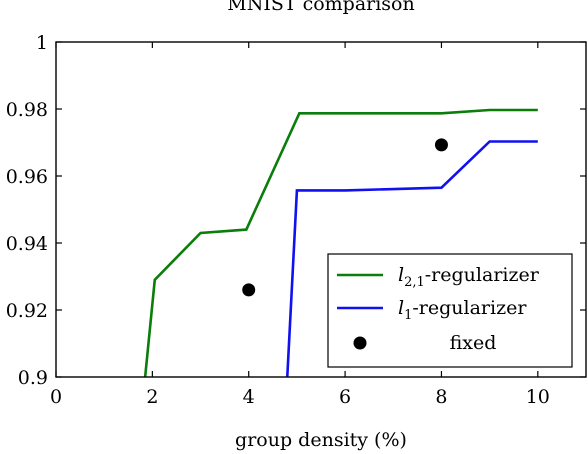 This screenshot has height=454, width=588. What do you see at coordinates (249, 397) in the screenshot?
I see `x-tick-label-2: 4` at bounding box center [249, 397].